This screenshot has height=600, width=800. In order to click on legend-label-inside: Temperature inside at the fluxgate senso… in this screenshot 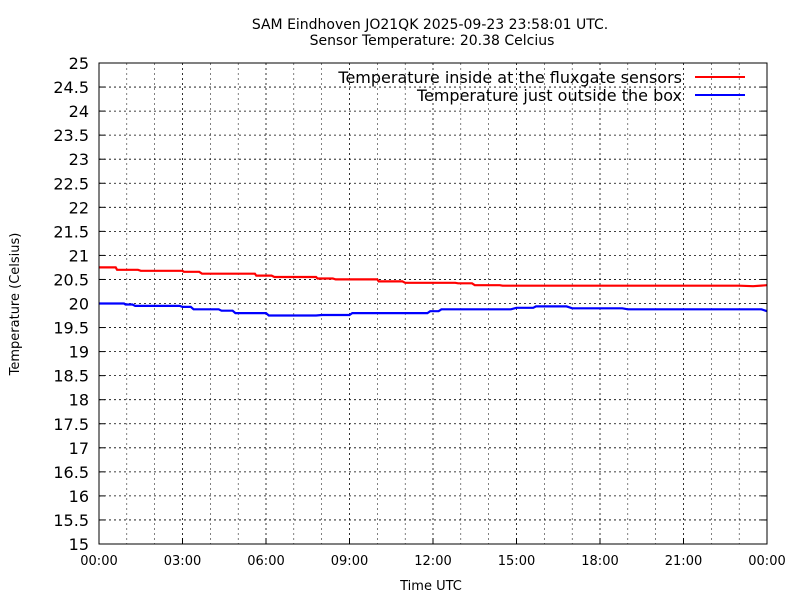, I will do `click(509, 77)`.